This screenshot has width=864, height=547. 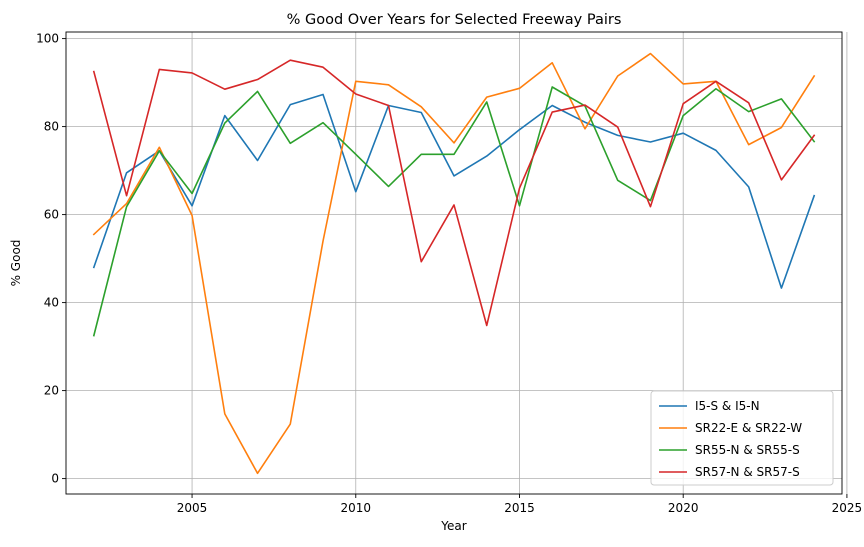 I want to click on x-tick-label: 2015, so click(x=519, y=508).